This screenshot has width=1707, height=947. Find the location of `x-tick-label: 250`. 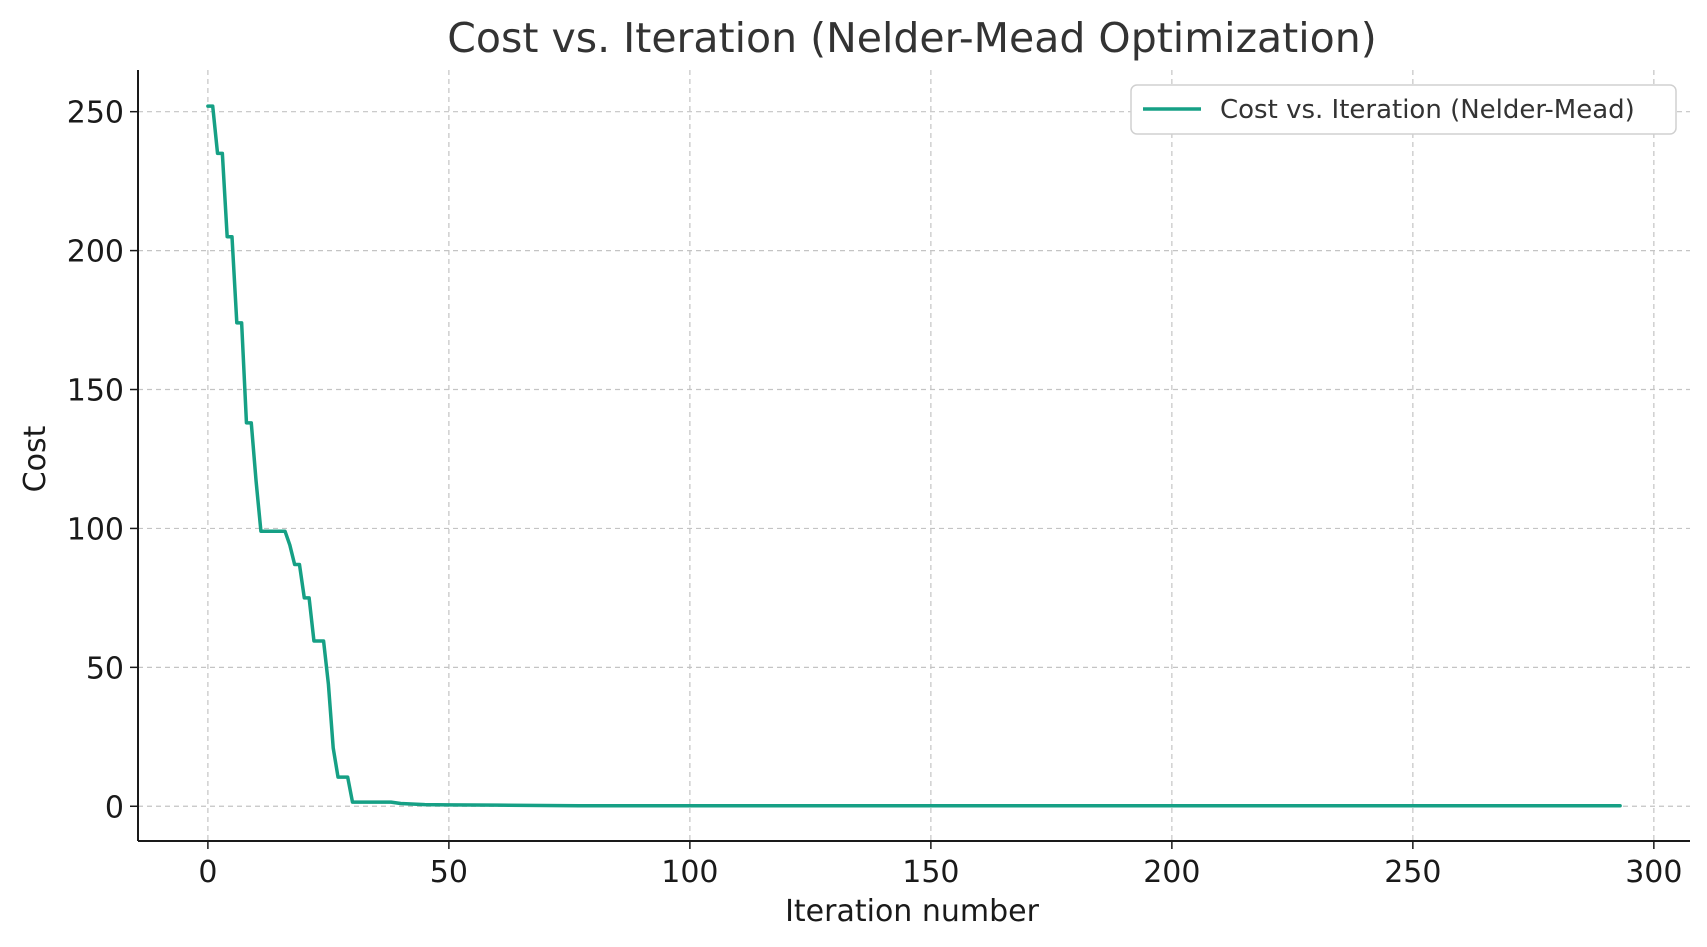

x-tick-label: 250 is located at coordinates (1412, 872).